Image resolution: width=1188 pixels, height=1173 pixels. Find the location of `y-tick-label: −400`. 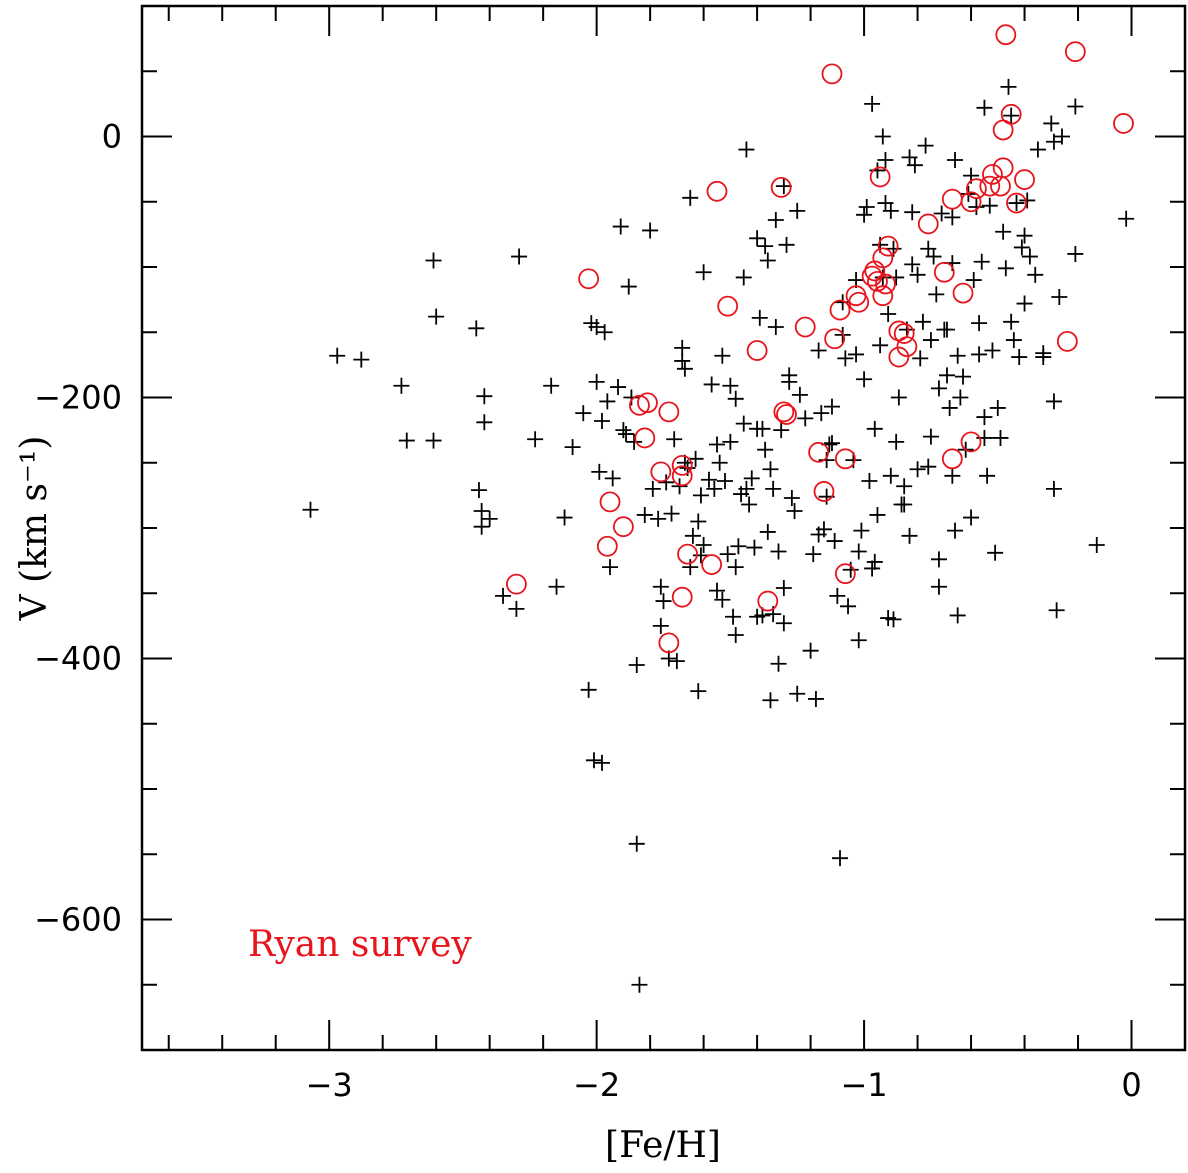

y-tick-label: −400 is located at coordinates (78, 659).